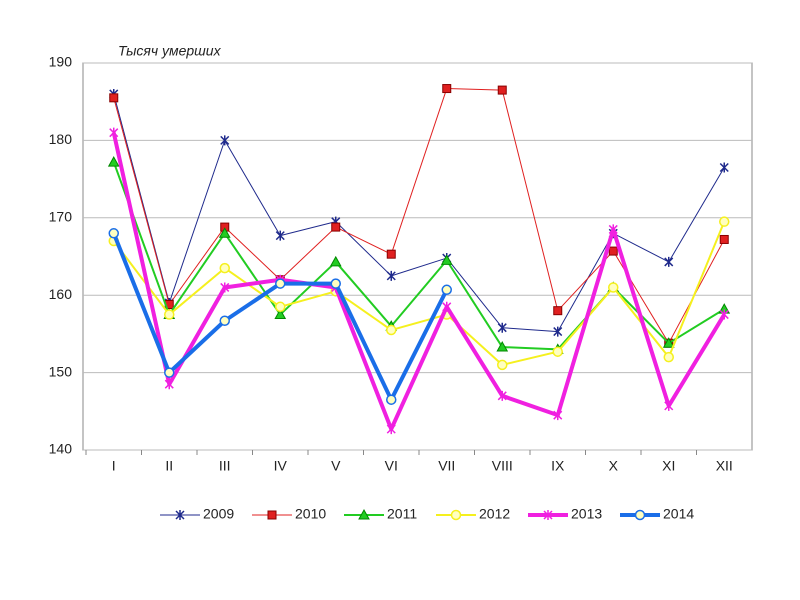  Describe the element at coordinates (61, 294) in the screenshot. I see `y-tick-label: 160` at that location.